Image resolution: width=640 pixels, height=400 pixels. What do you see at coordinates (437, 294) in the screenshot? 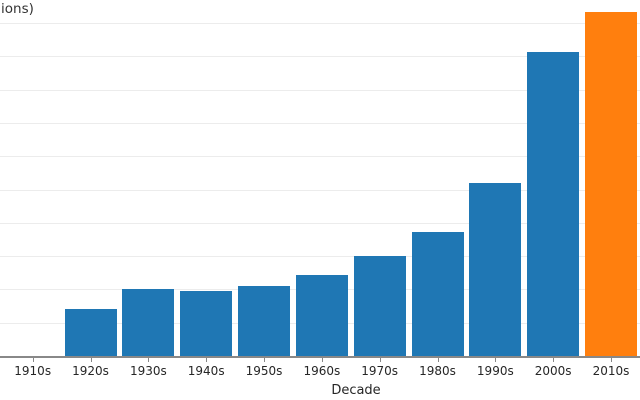
I see `bar-1980s` at bounding box center [437, 294].